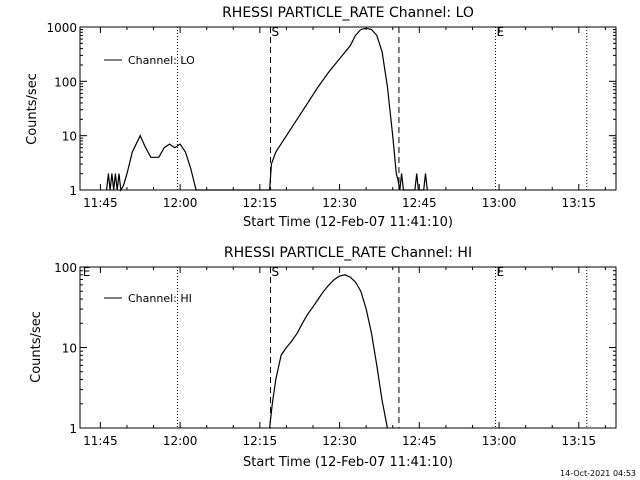 The width and height of the screenshot is (640, 480). What do you see at coordinates (61, 28) in the screenshot?
I see `y-tick-label: 1000` at bounding box center [61, 28].